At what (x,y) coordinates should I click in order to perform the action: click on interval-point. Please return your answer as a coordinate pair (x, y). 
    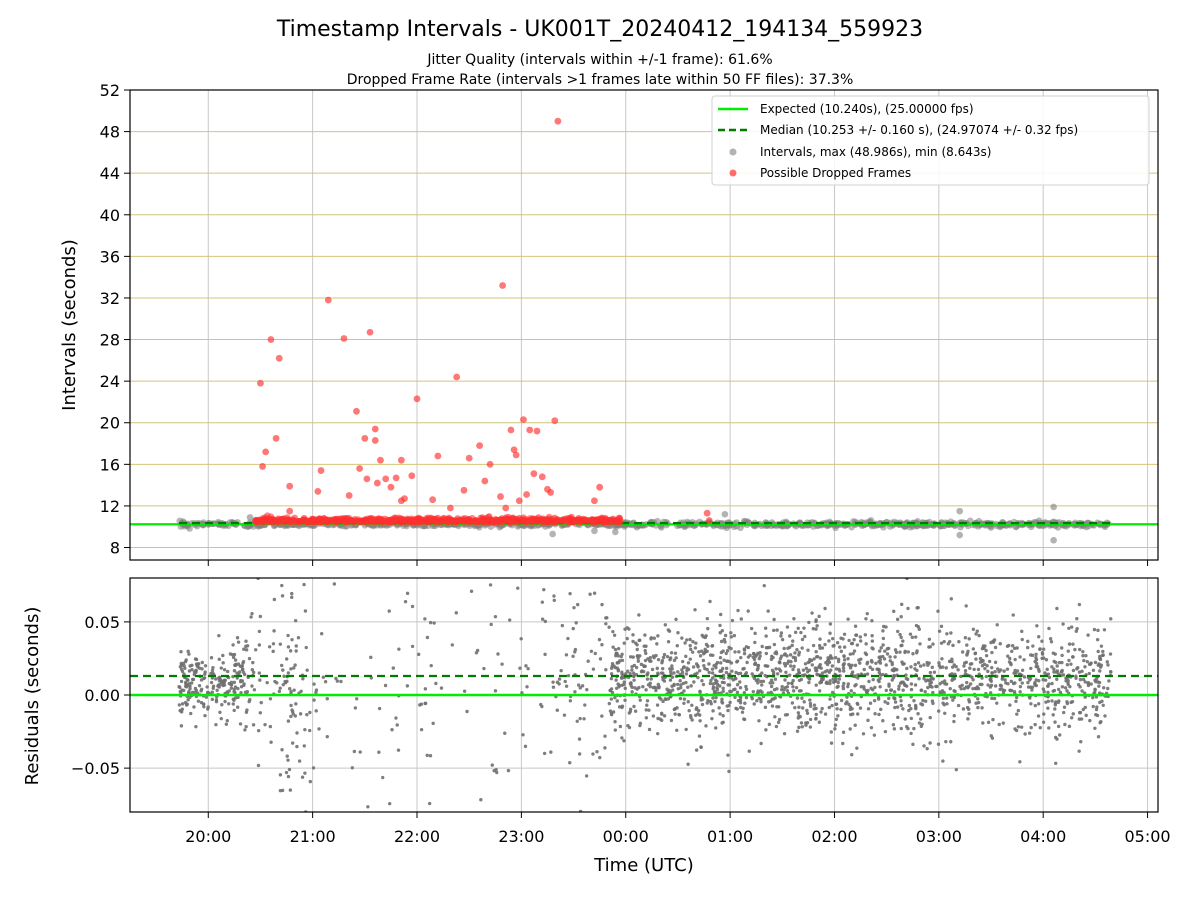
    Looking at the image, I should click on (960, 511).